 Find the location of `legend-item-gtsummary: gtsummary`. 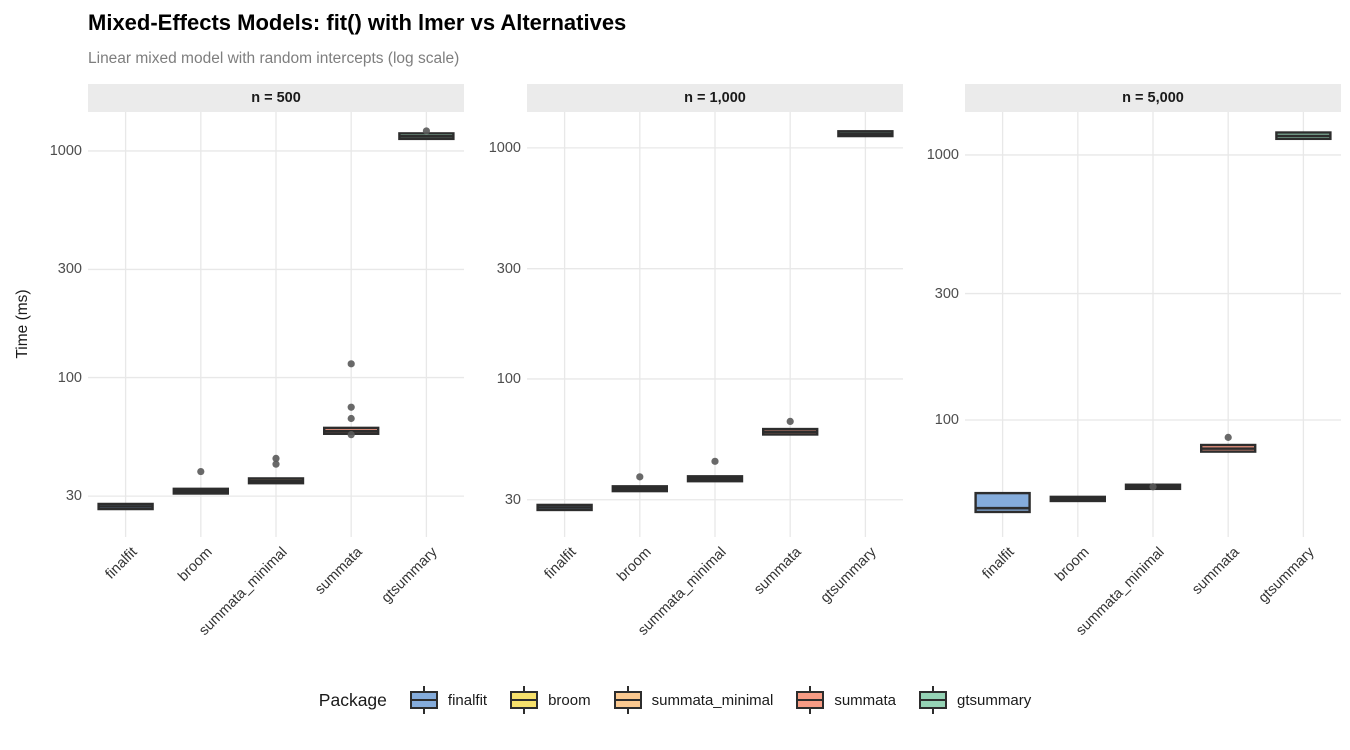

legend-item-gtsummary: gtsummary is located at coordinates (974, 700).